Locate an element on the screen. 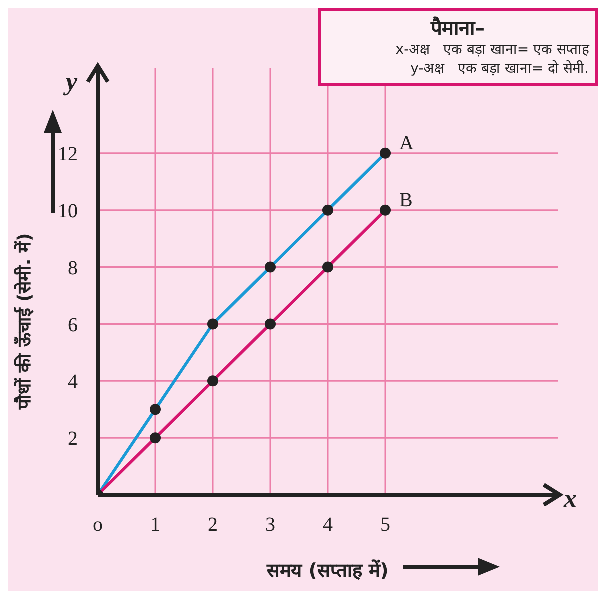 Image resolution: width=606 pixels, height=599 pixels. text: y is located at coordinates (70, 81).